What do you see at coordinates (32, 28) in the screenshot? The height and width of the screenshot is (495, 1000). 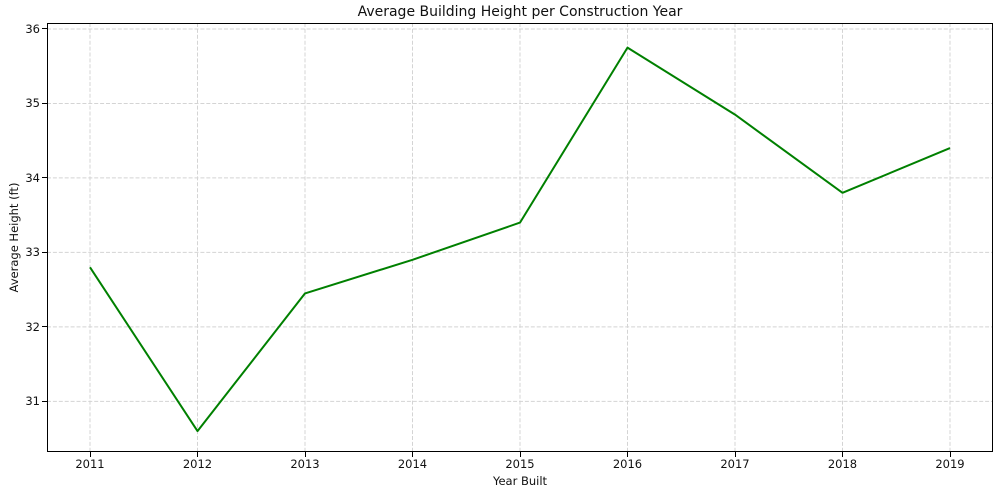 I see `y-tick-label: 36` at bounding box center [32, 28].